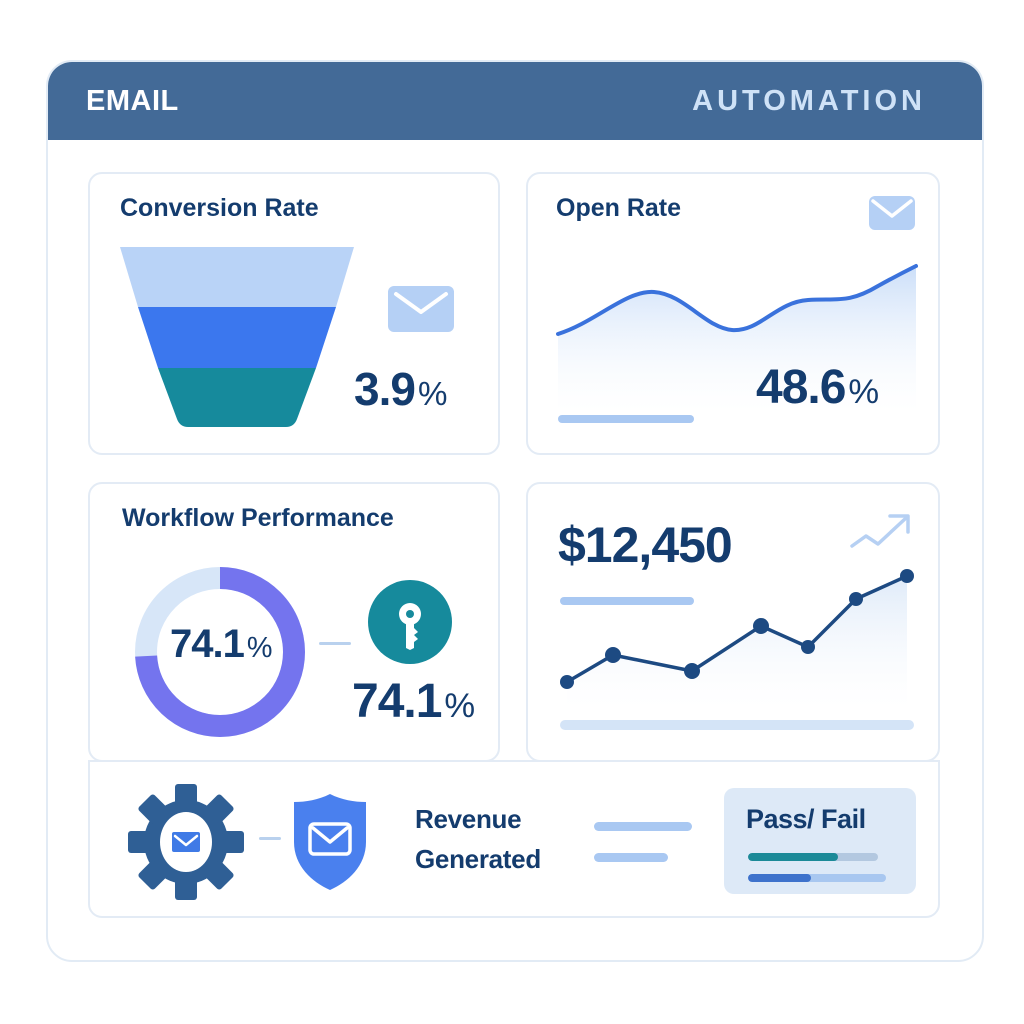 The height and width of the screenshot is (1024, 1024). Describe the element at coordinates (478, 839) in the screenshot. I see `revenue-generated-label: Revenue Generated` at that location.